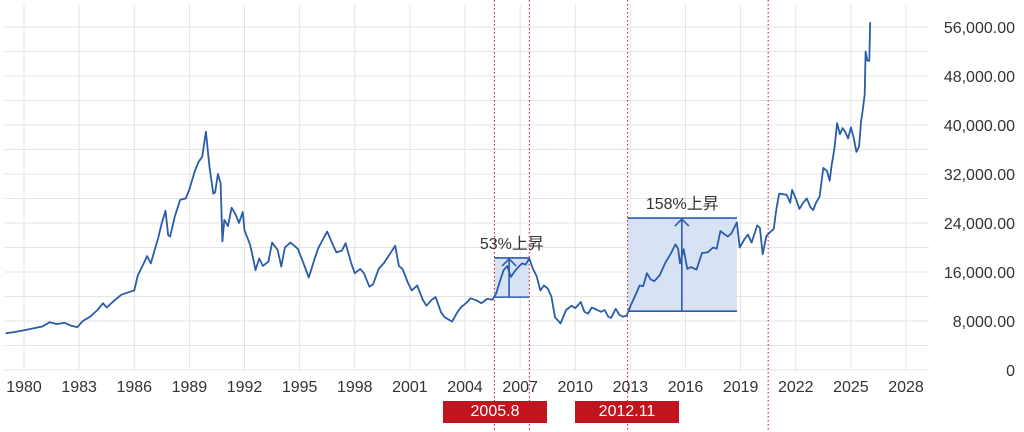  I want to click on x-tick-label: 1995, so click(300, 387).